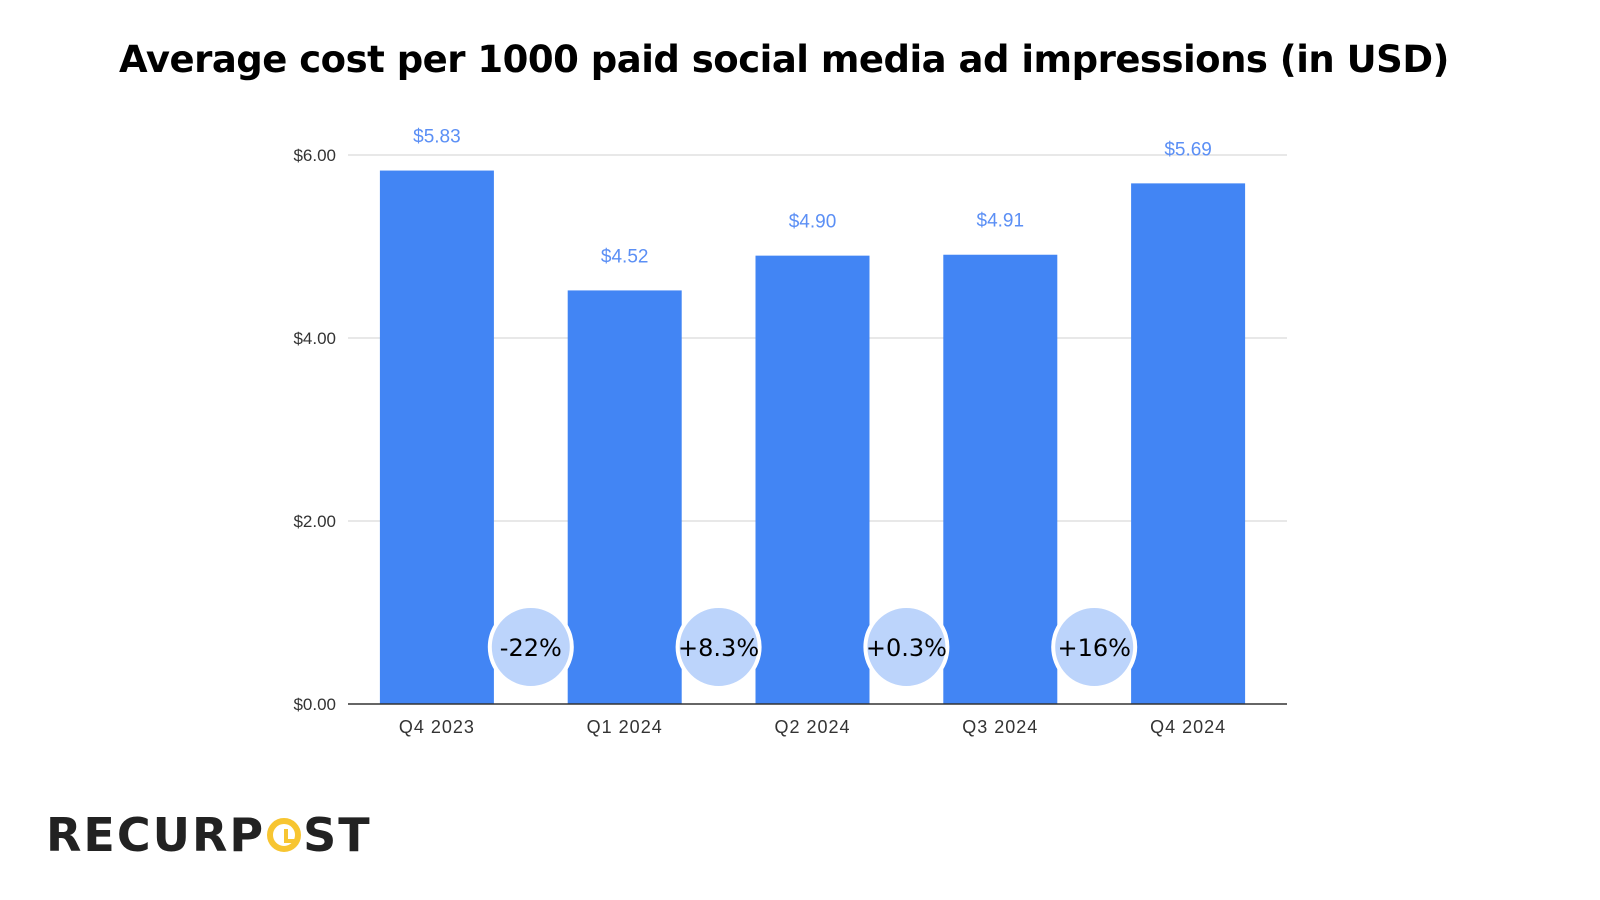 This screenshot has height=900, width=1600. Describe the element at coordinates (314, 521) in the screenshot. I see `y-tick-label: $2.00` at that location.